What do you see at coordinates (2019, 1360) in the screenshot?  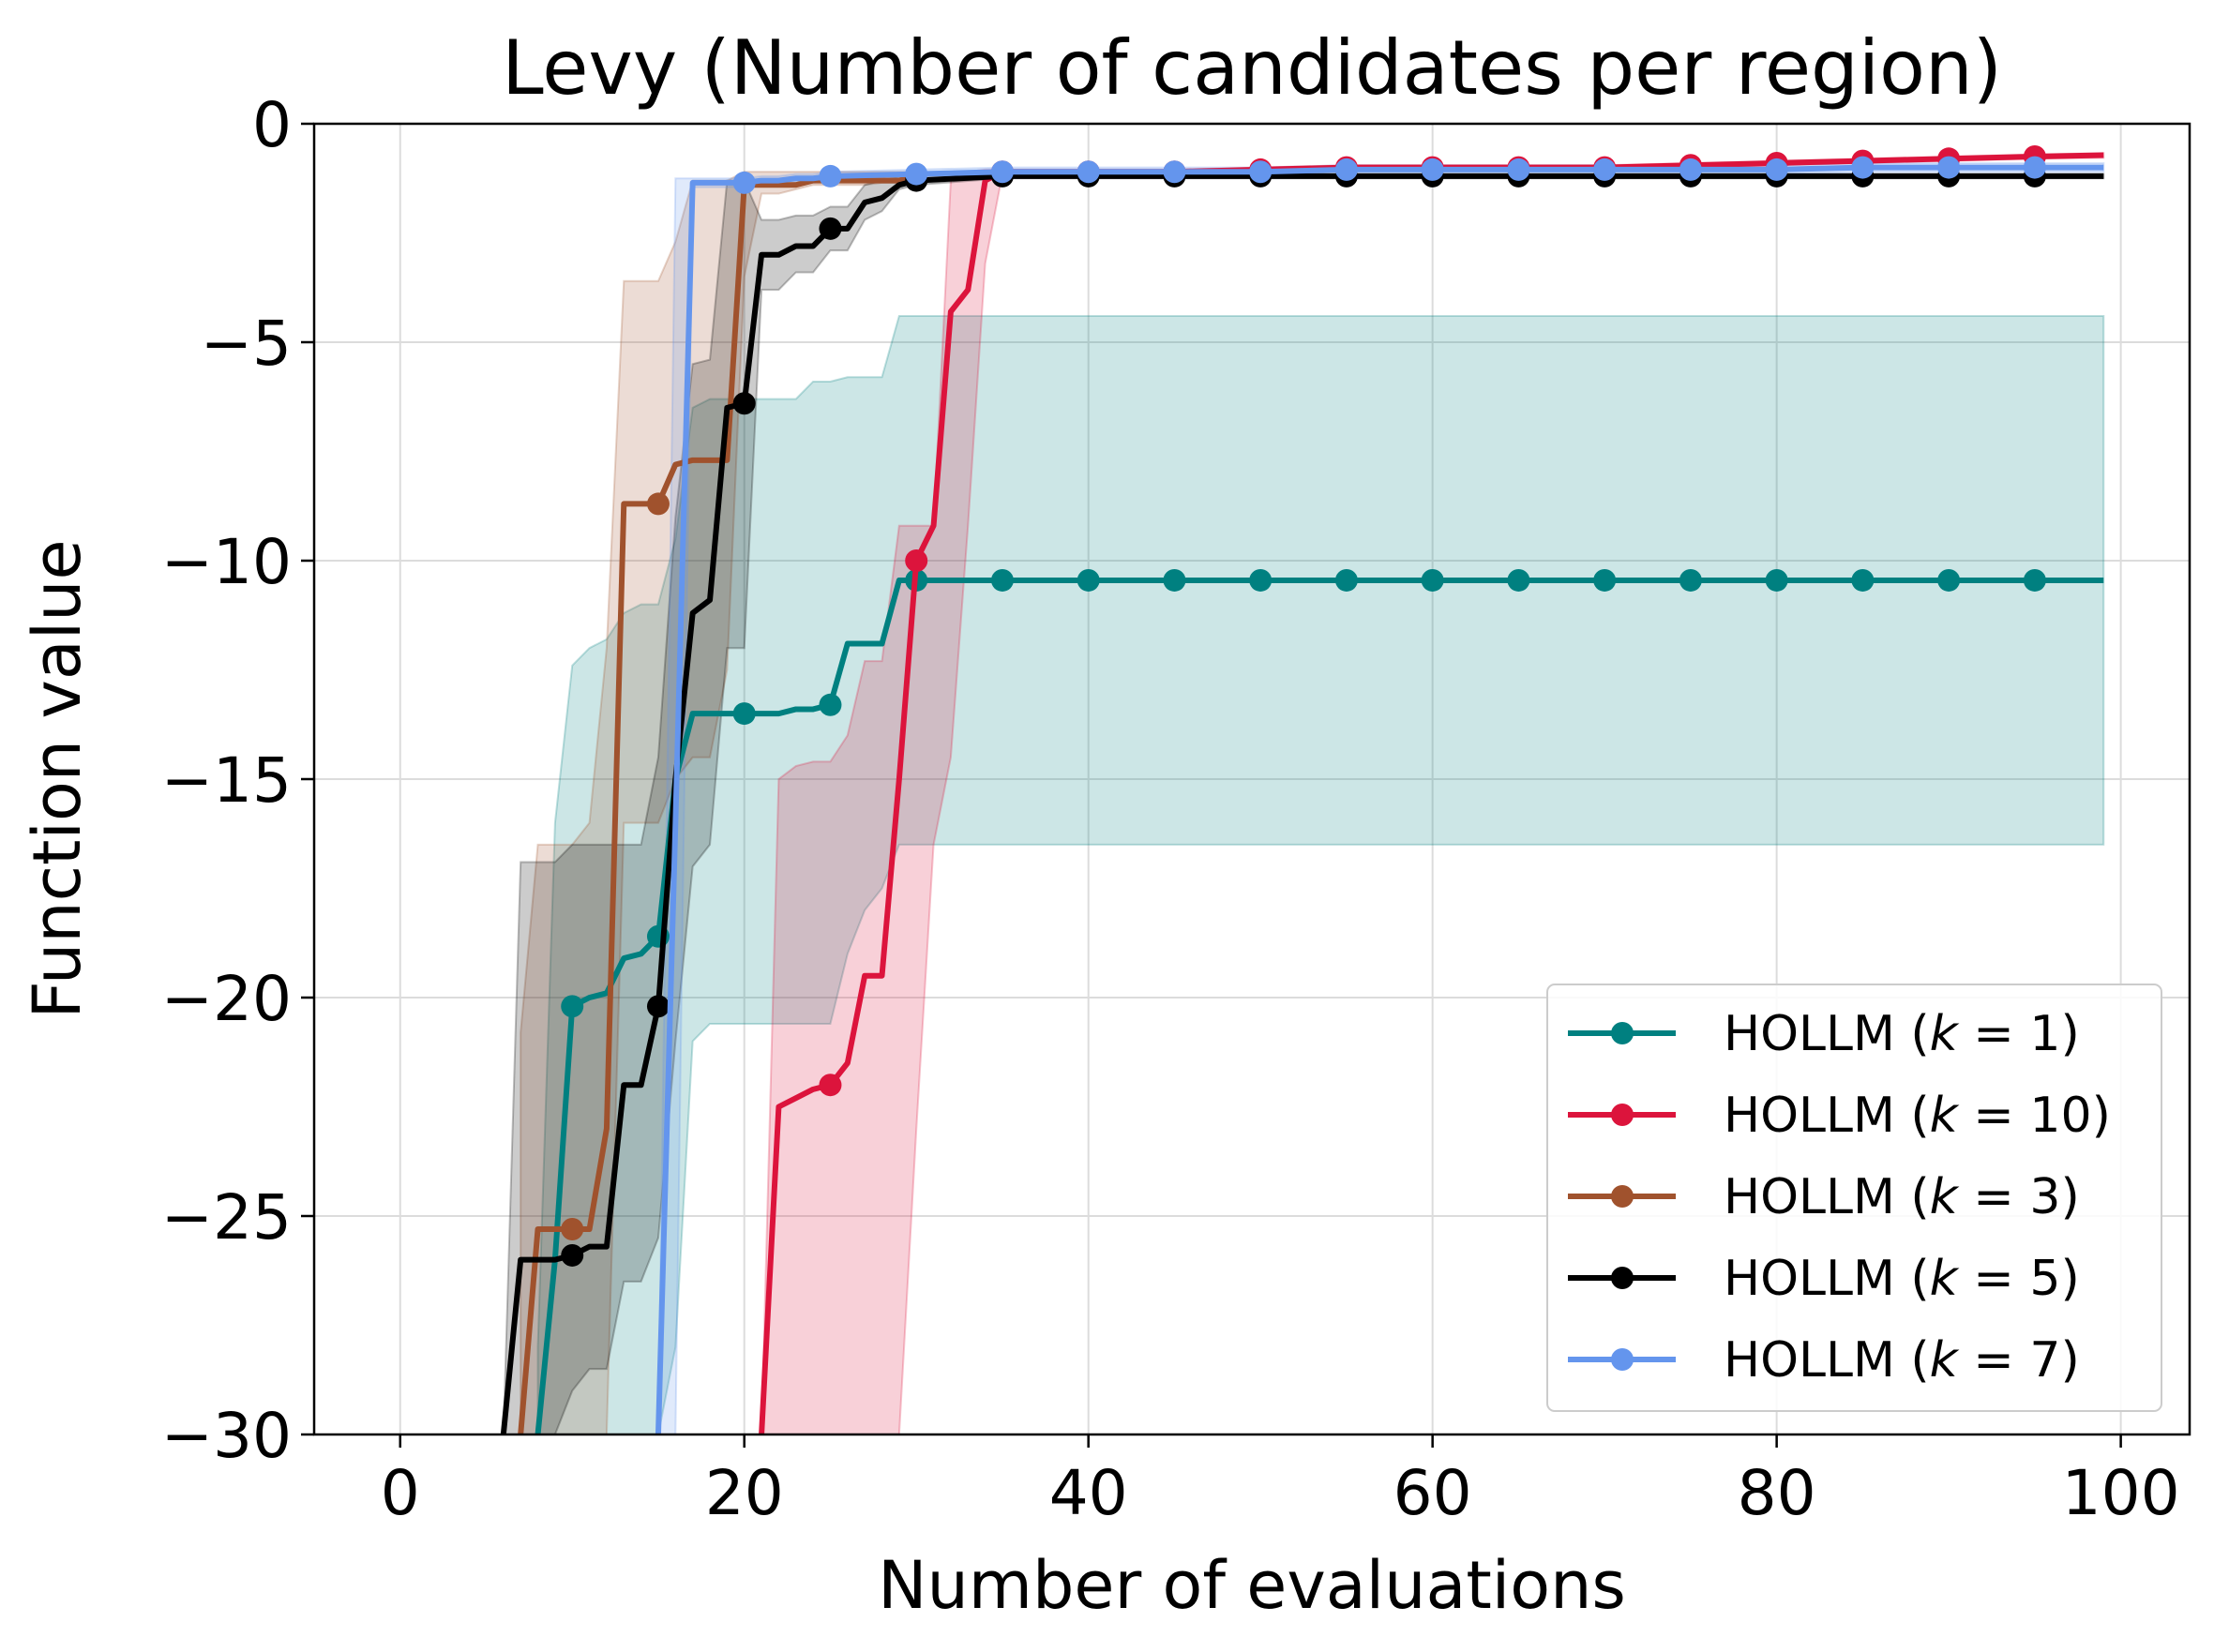 I see `legend-label-suffix: = 7)` at bounding box center [2019, 1360].